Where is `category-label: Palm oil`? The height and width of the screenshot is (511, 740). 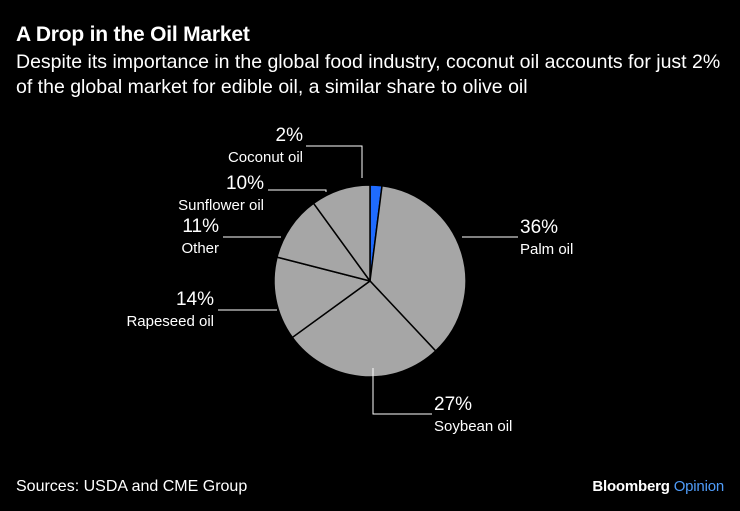 category-label: Palm oil is located at coordinates (546, 249).